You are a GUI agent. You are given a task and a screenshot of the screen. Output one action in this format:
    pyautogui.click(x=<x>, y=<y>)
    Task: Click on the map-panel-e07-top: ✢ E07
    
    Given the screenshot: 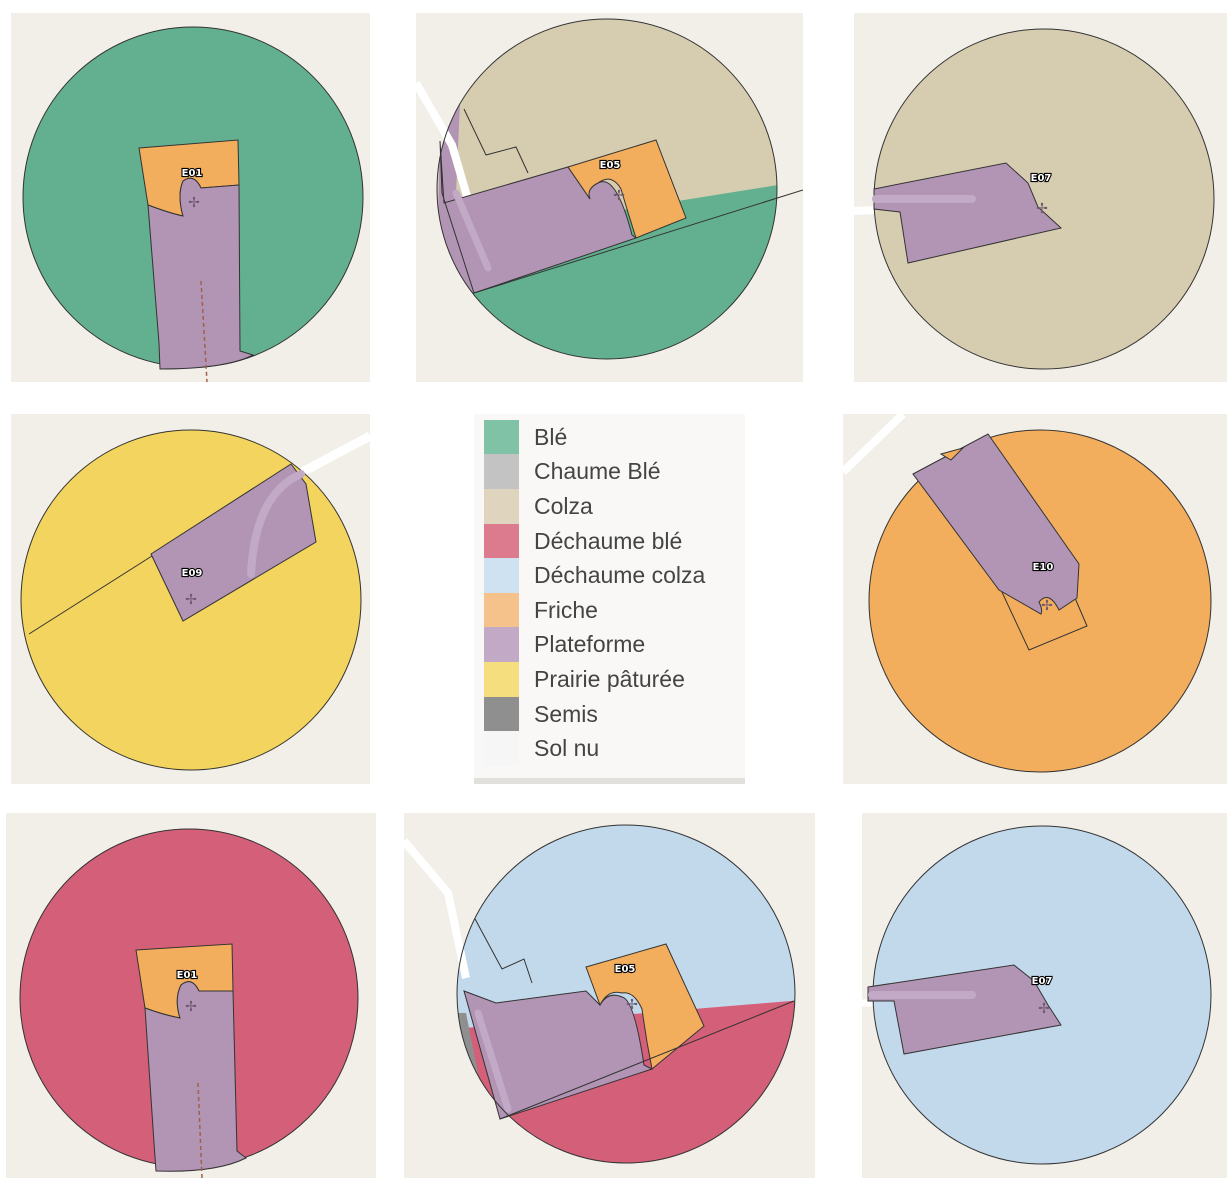 What is the action you would take?
    pyautogui.click(x=1040, y=197)
    